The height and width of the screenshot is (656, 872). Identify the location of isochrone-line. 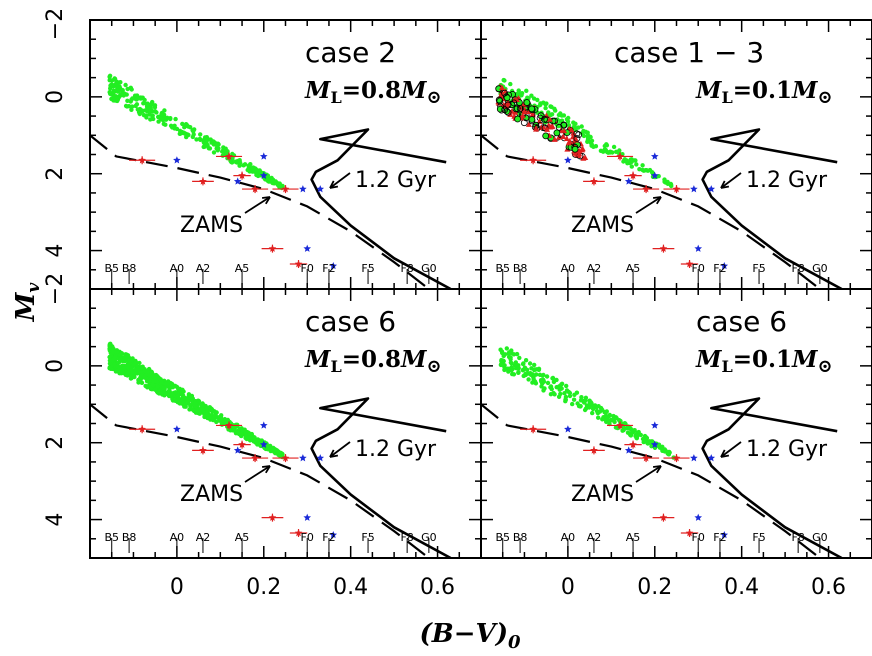
(381, 208).